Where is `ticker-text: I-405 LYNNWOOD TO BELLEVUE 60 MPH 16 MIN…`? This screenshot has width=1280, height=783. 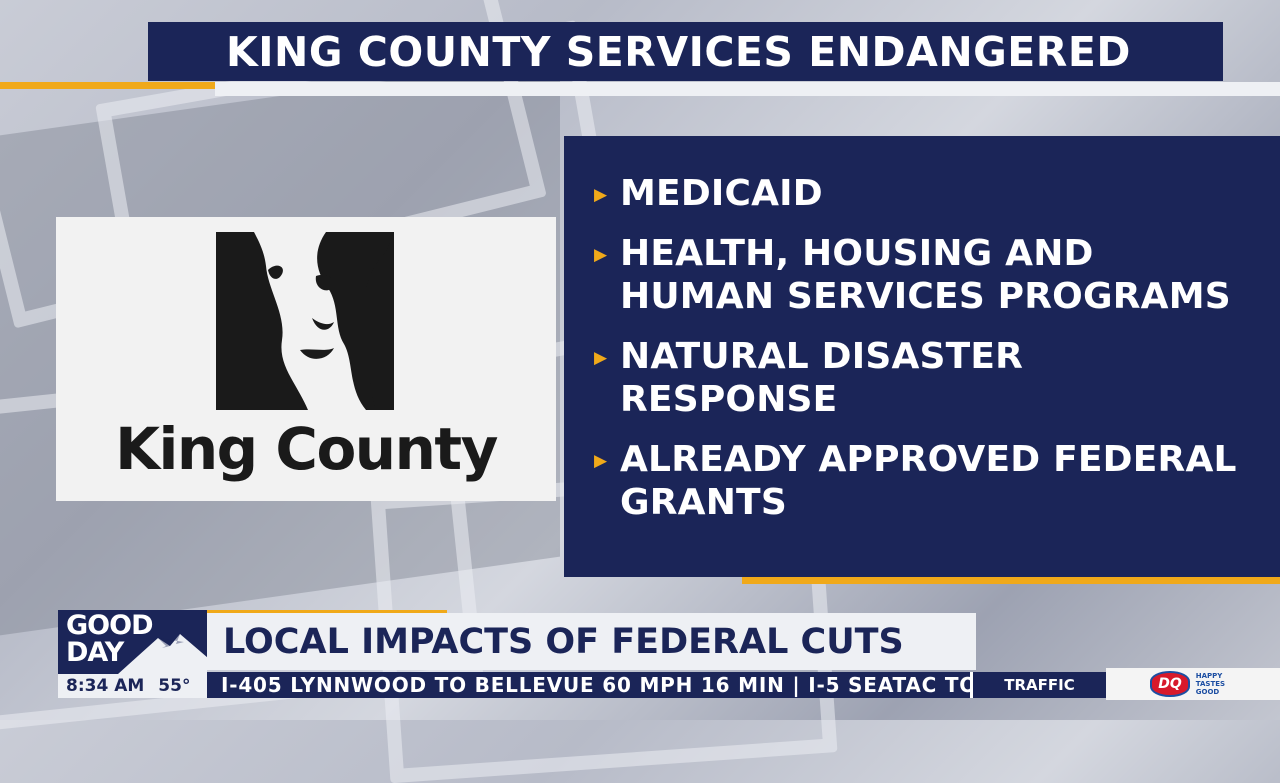 ticker-text: I-405 LYNNWOOD TO BELLEVUE 60 MPH 16 MIN… is located at coordinates (595, 685).